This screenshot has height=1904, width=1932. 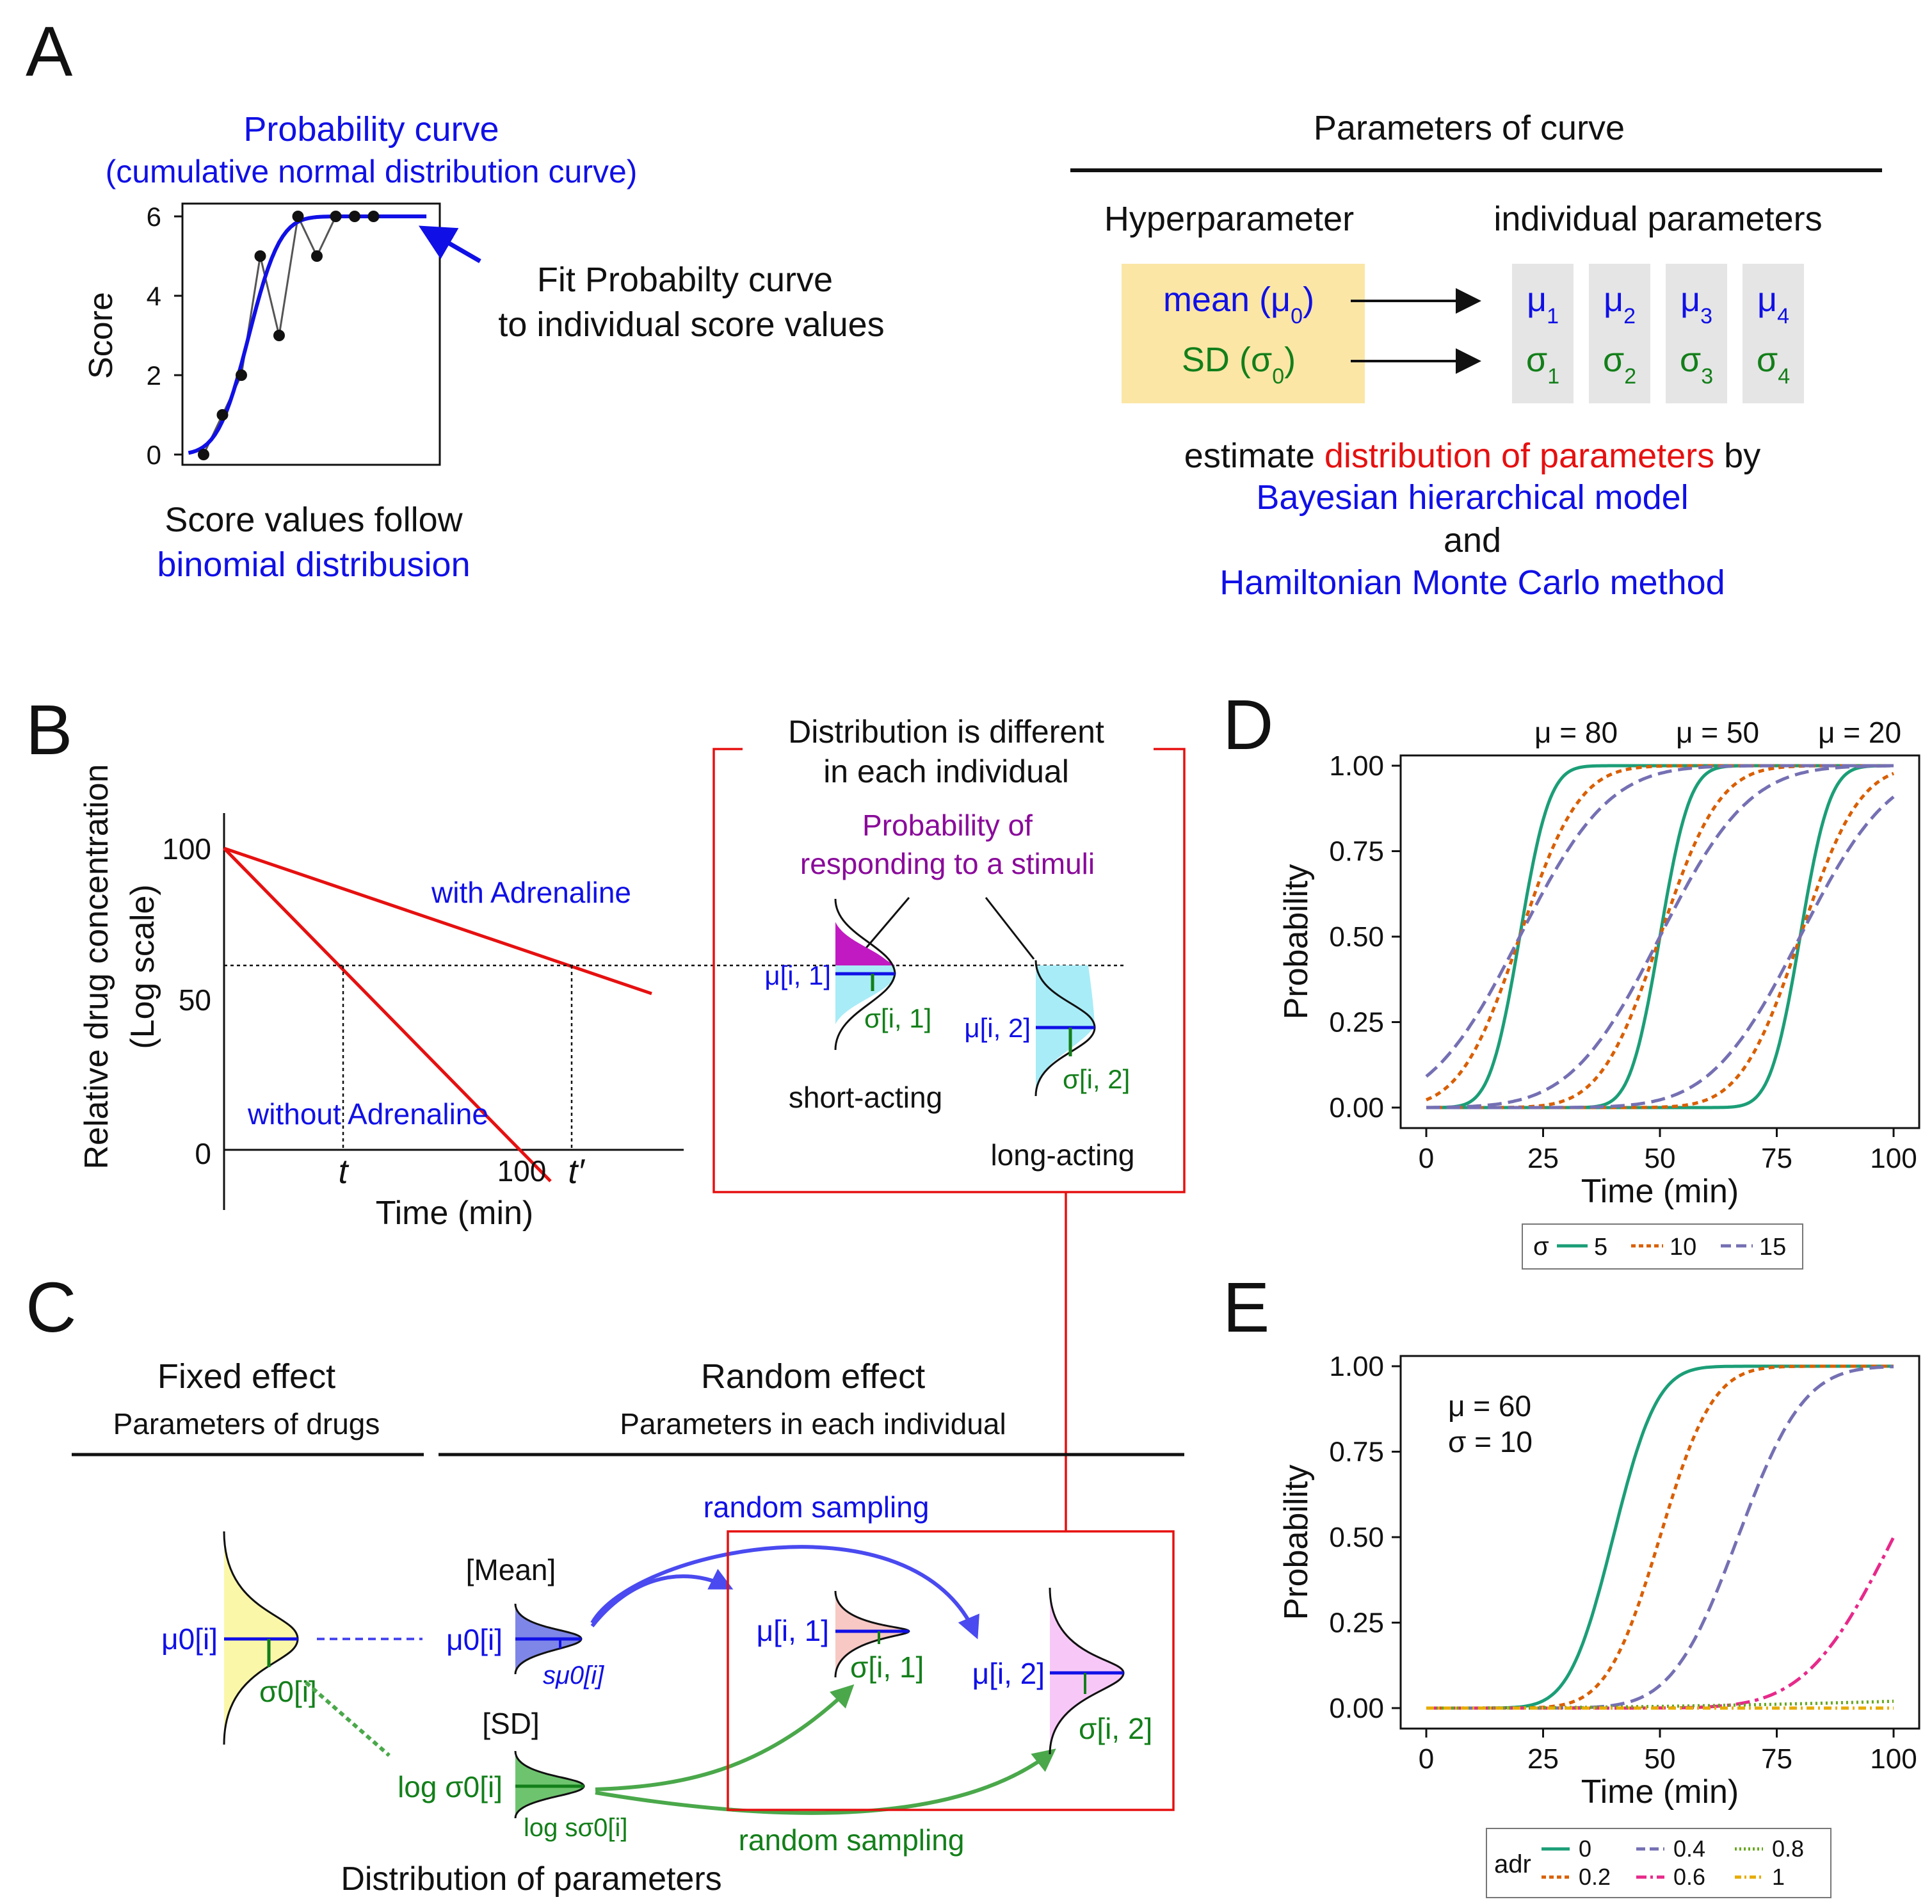 I want to click on x-tick-label: 75, so click(x=1776, y=1759).